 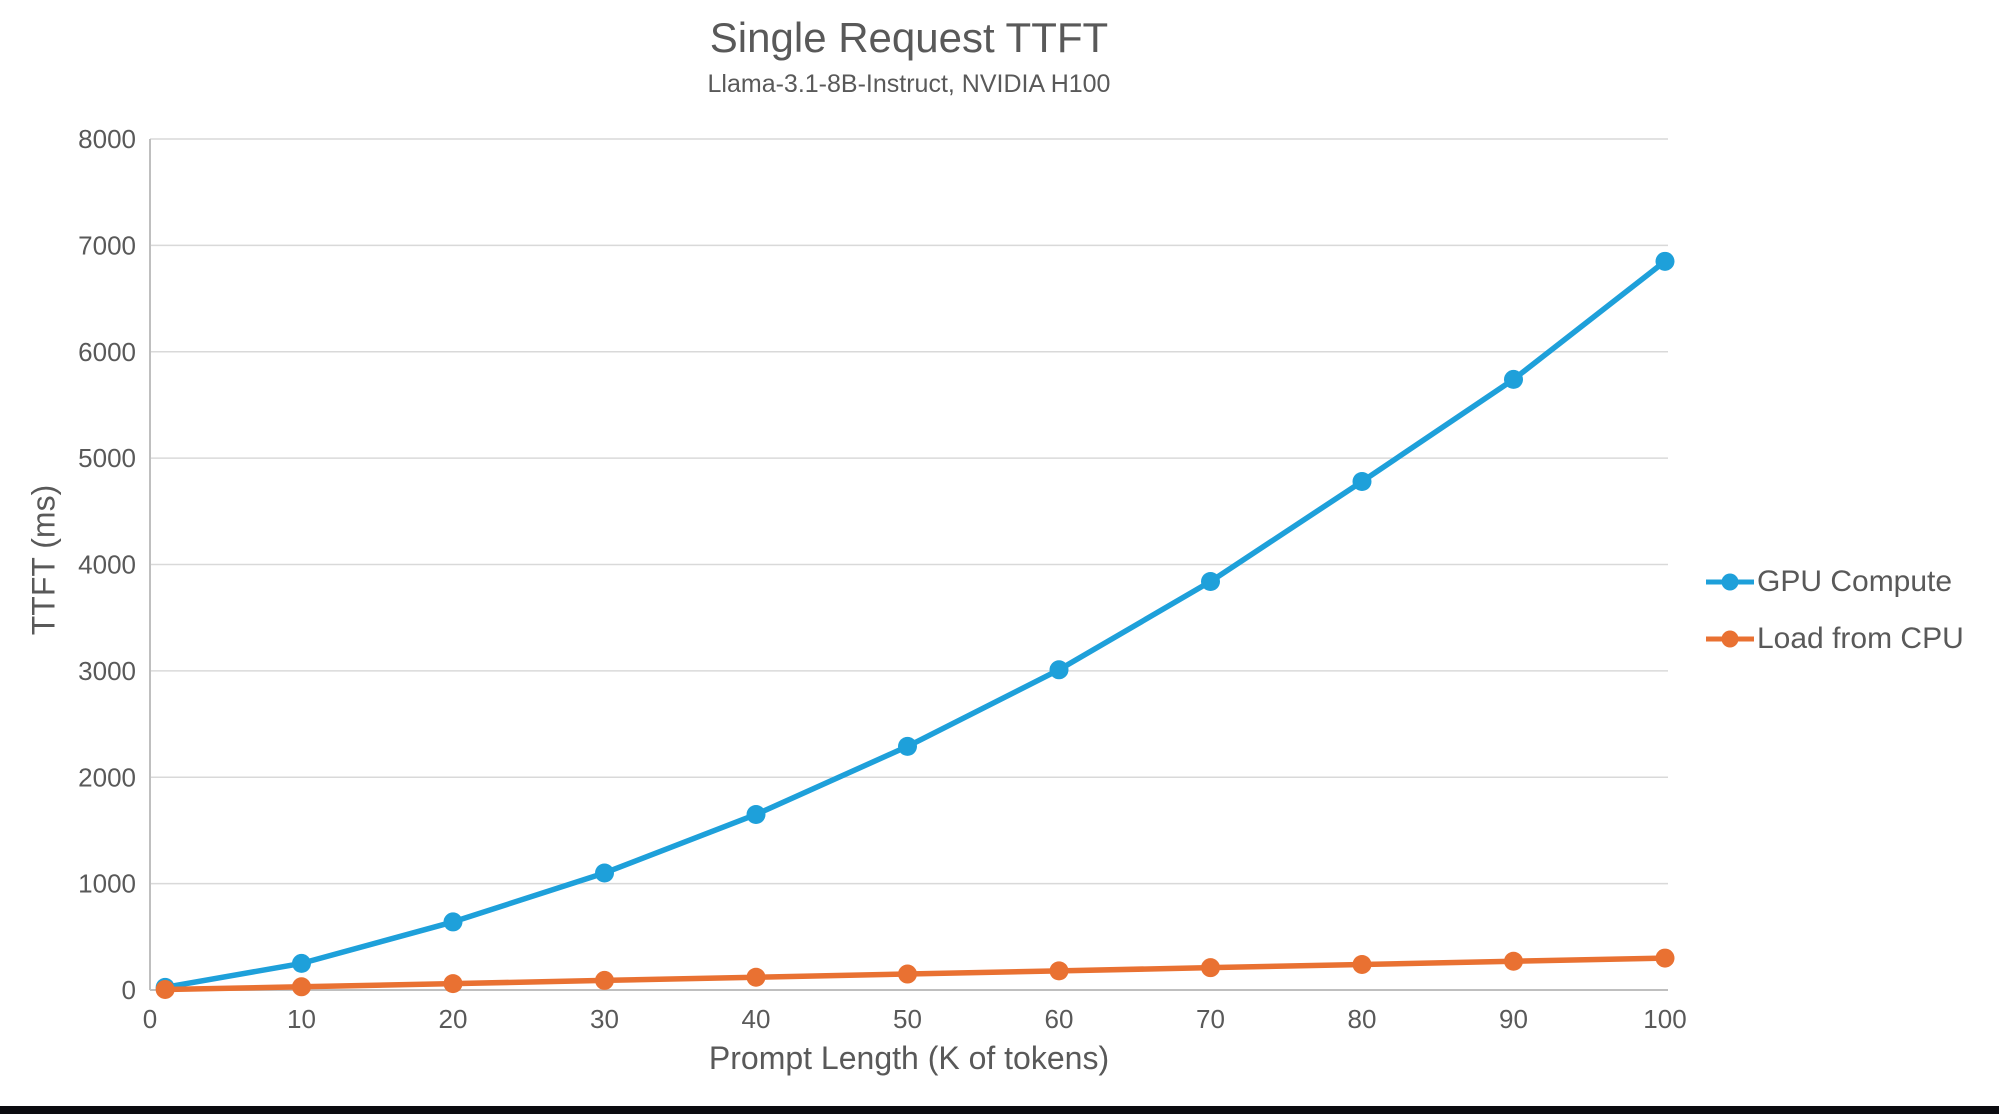 What do you see at coordinates (909, 37) in the screenshot?
I see `chart-title: Single Request TTFT` at bounding box center [909, 37].